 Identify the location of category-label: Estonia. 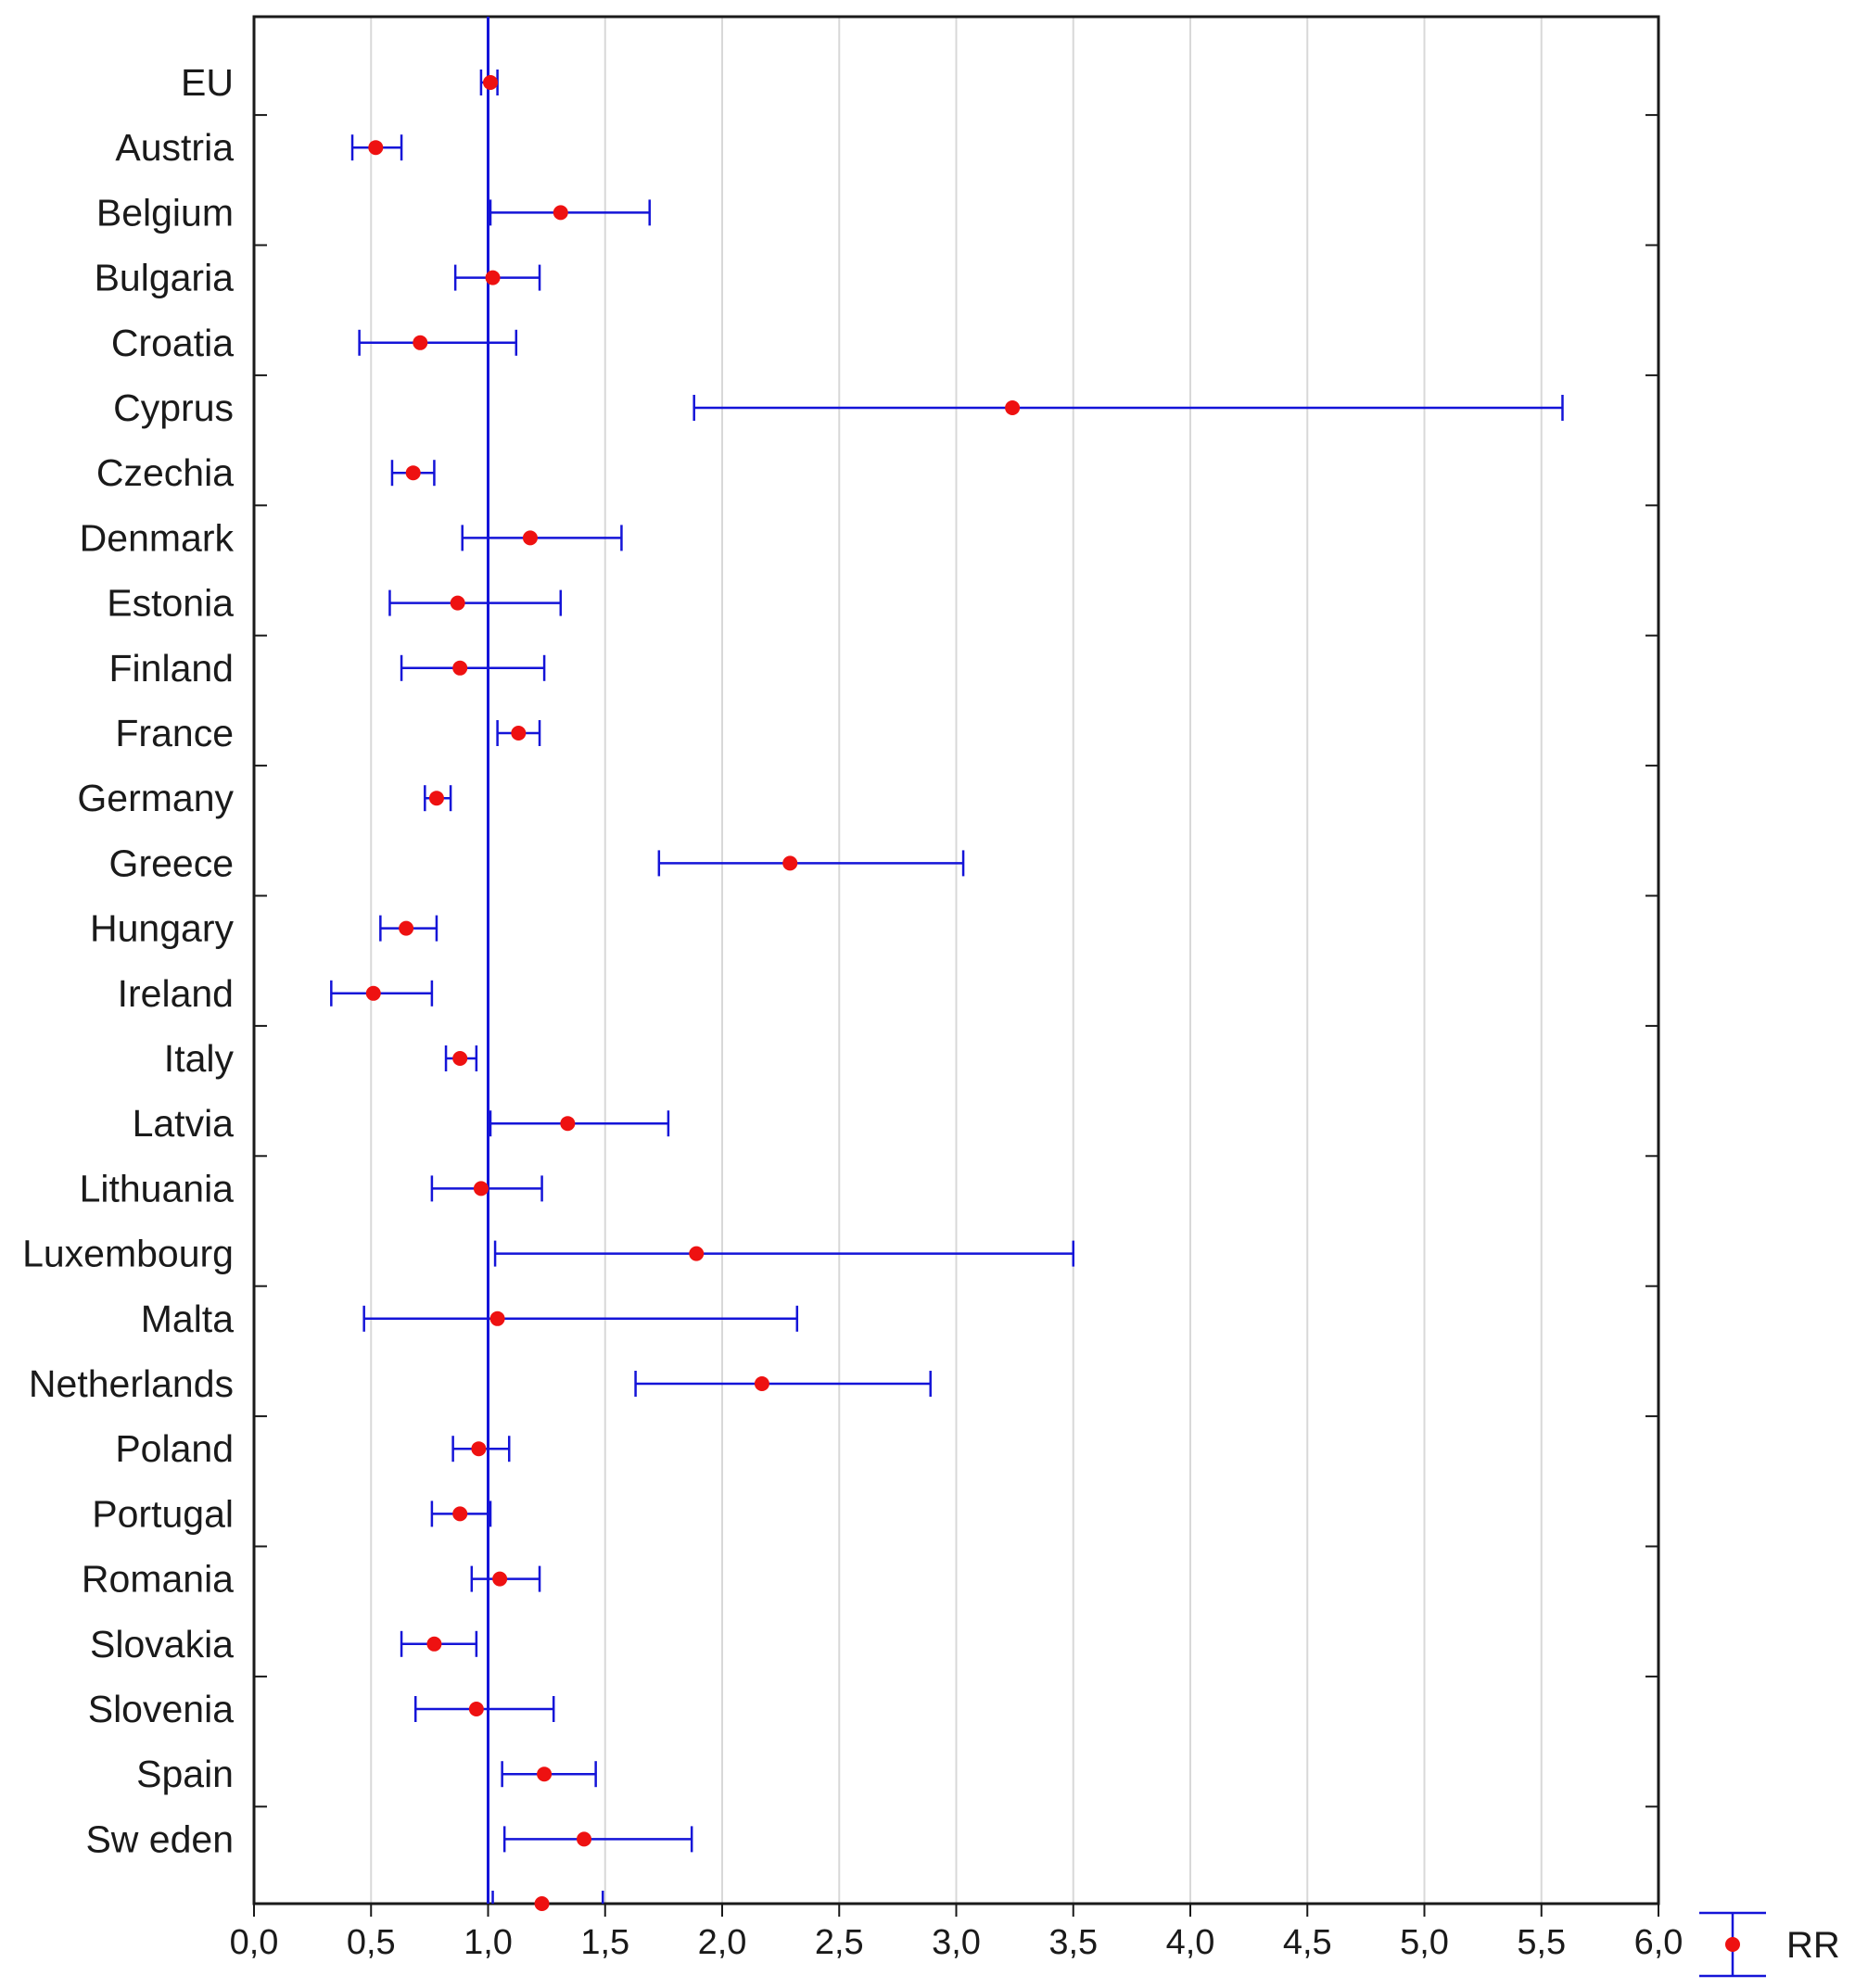
(170, 603).